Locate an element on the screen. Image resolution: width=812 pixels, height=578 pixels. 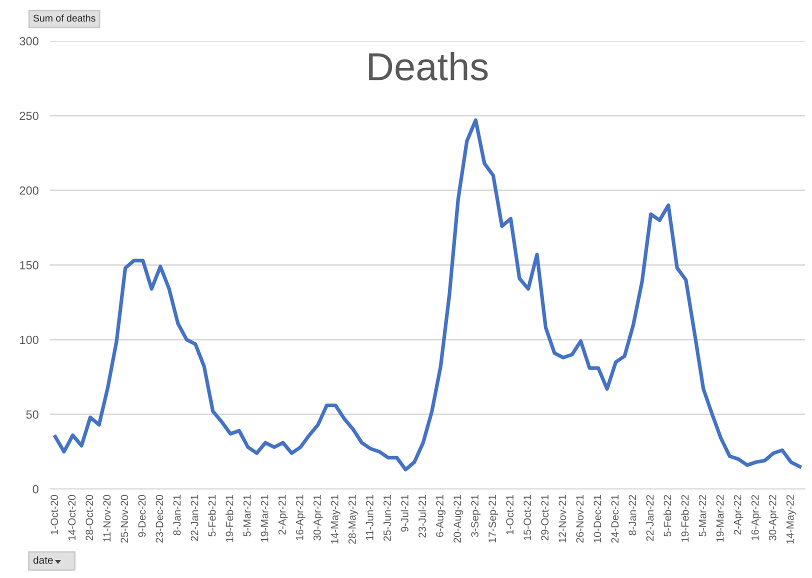
x-tick-label: 16-Apr-22 is located at coordinates (756, 517).